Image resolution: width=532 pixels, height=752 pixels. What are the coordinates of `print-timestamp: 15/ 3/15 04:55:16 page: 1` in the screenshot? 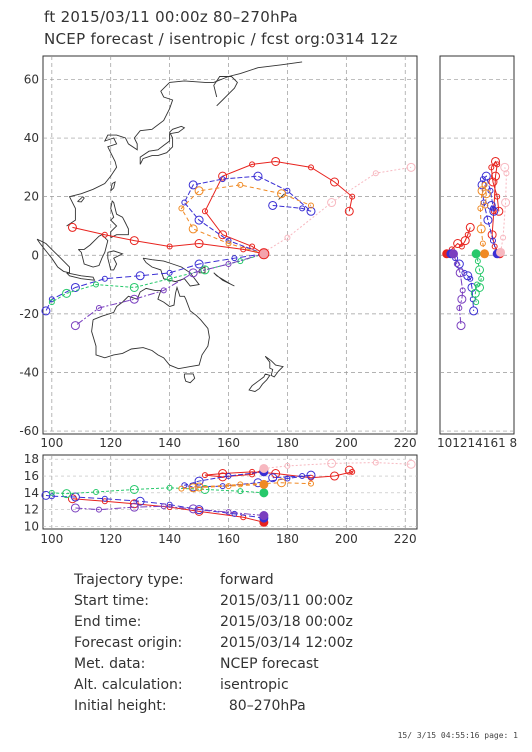 It's located at (457, 735).